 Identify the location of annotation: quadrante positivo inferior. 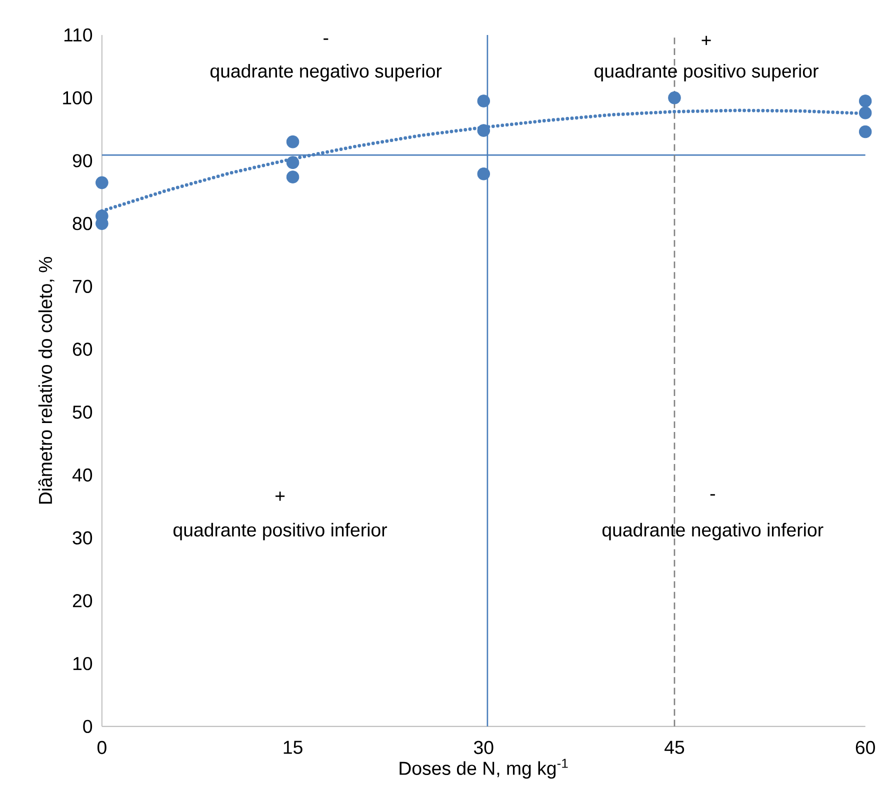
(281, 531).